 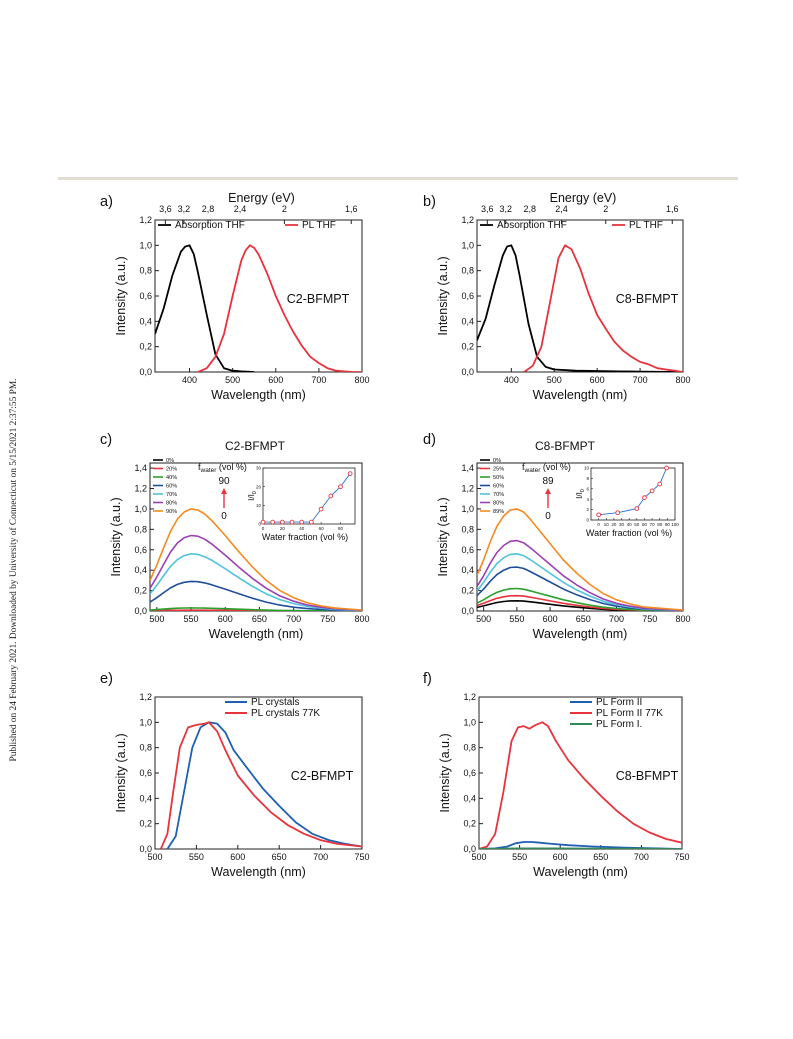 I want to click on compound-annotation: C8-BFMPT, so click(x=647, y=776).